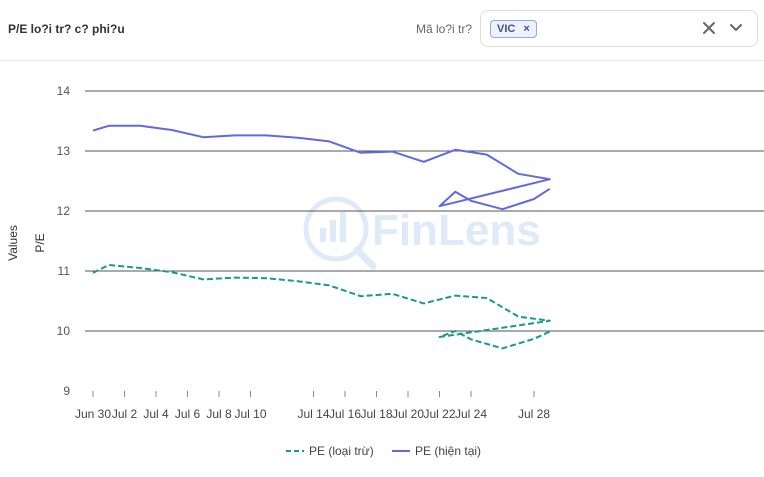 The height and width of the screenshot is (477, 764). I want to click on x-tick-label: Jul 4, so click(156, 414).